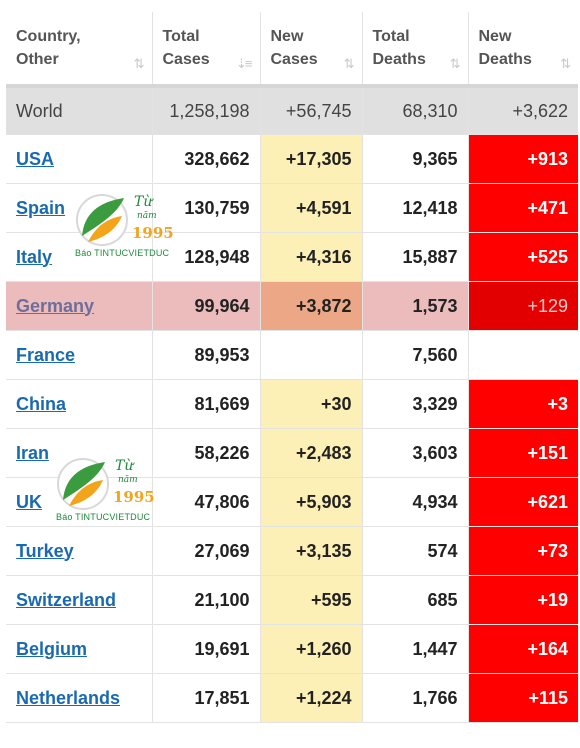 The image size is (580, 748). Describe the element at coordinates (415, 698) in the screenshot. I see `total-deaths-cell: 1,766` at that location.